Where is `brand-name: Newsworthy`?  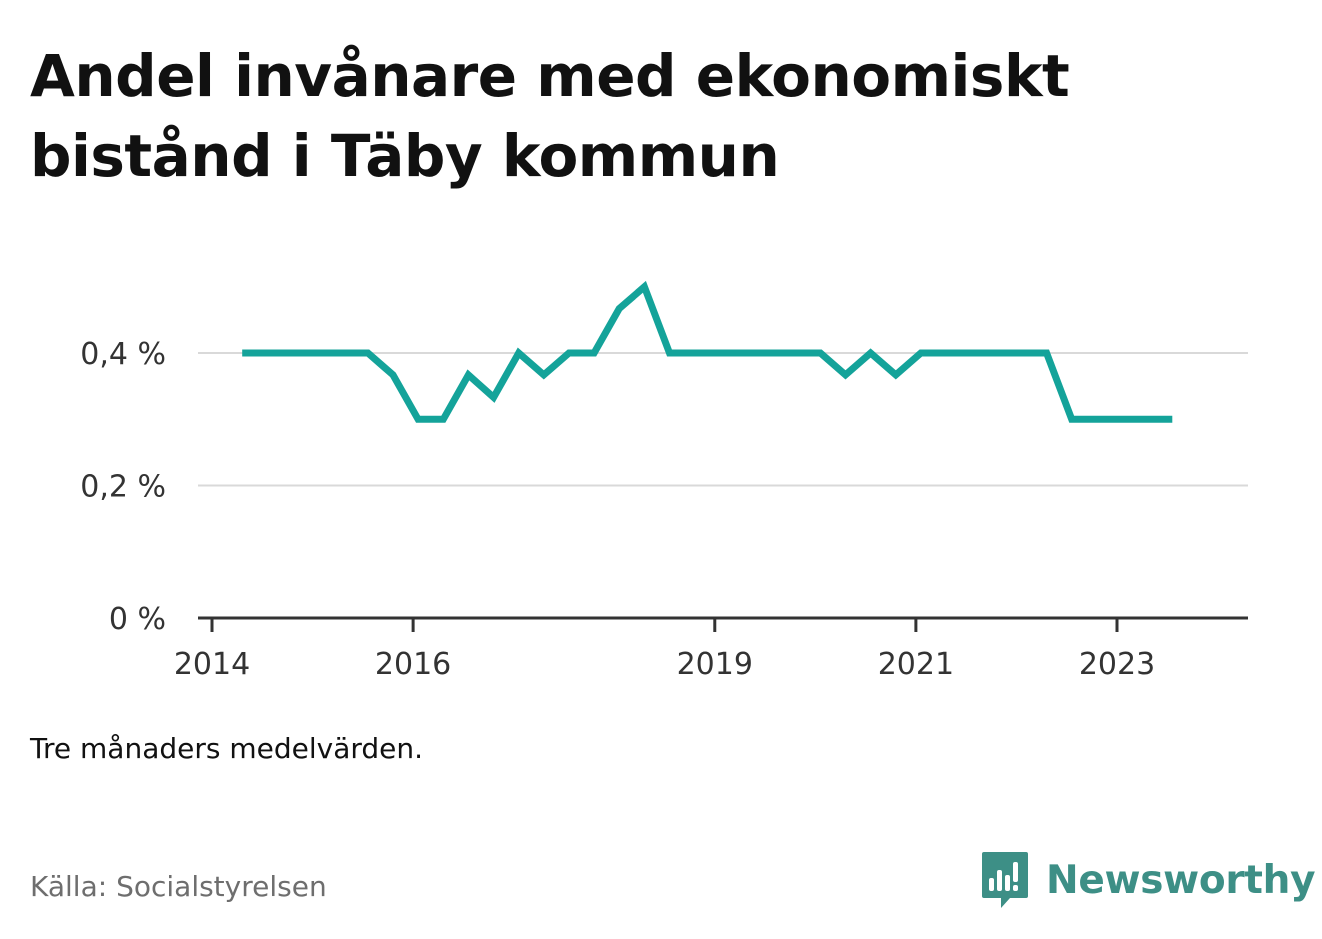 brand-name: Newsworthy is located at coordinates (1181, 880).